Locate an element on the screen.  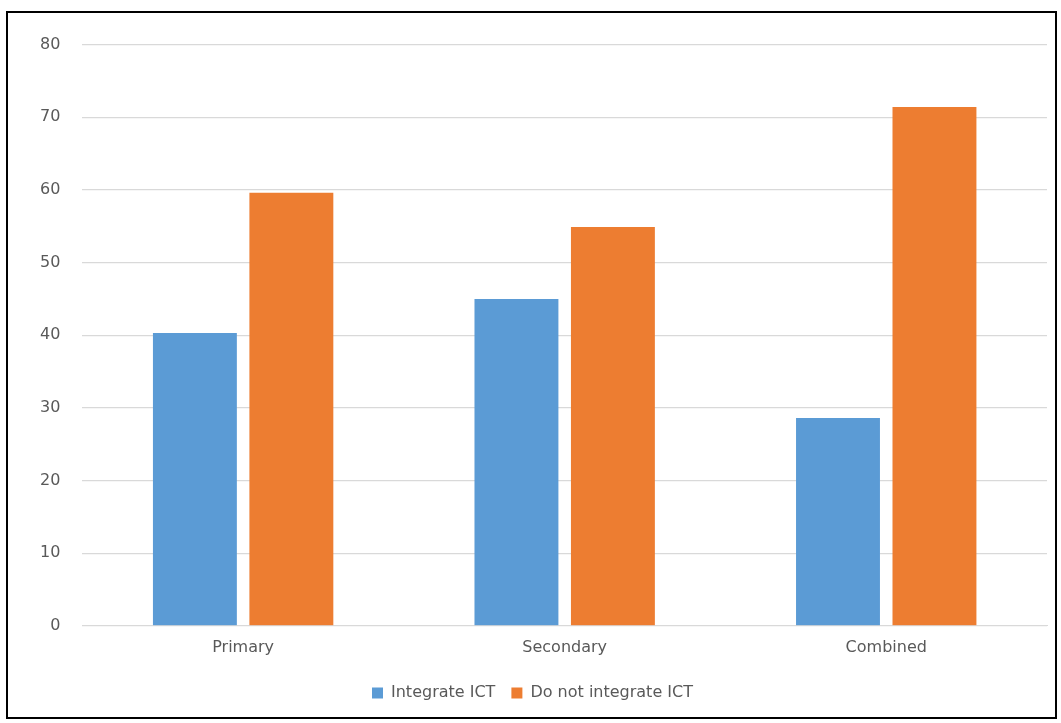
x-tick-label: Primary is located at coordinates (243, 646).